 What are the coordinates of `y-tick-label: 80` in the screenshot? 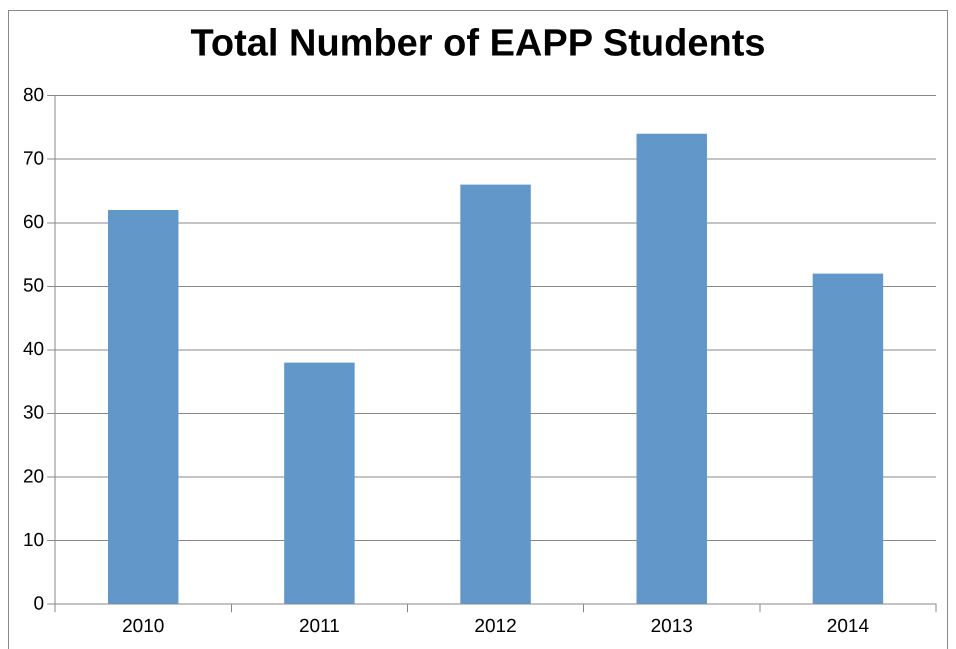 It's located at (33, 95).